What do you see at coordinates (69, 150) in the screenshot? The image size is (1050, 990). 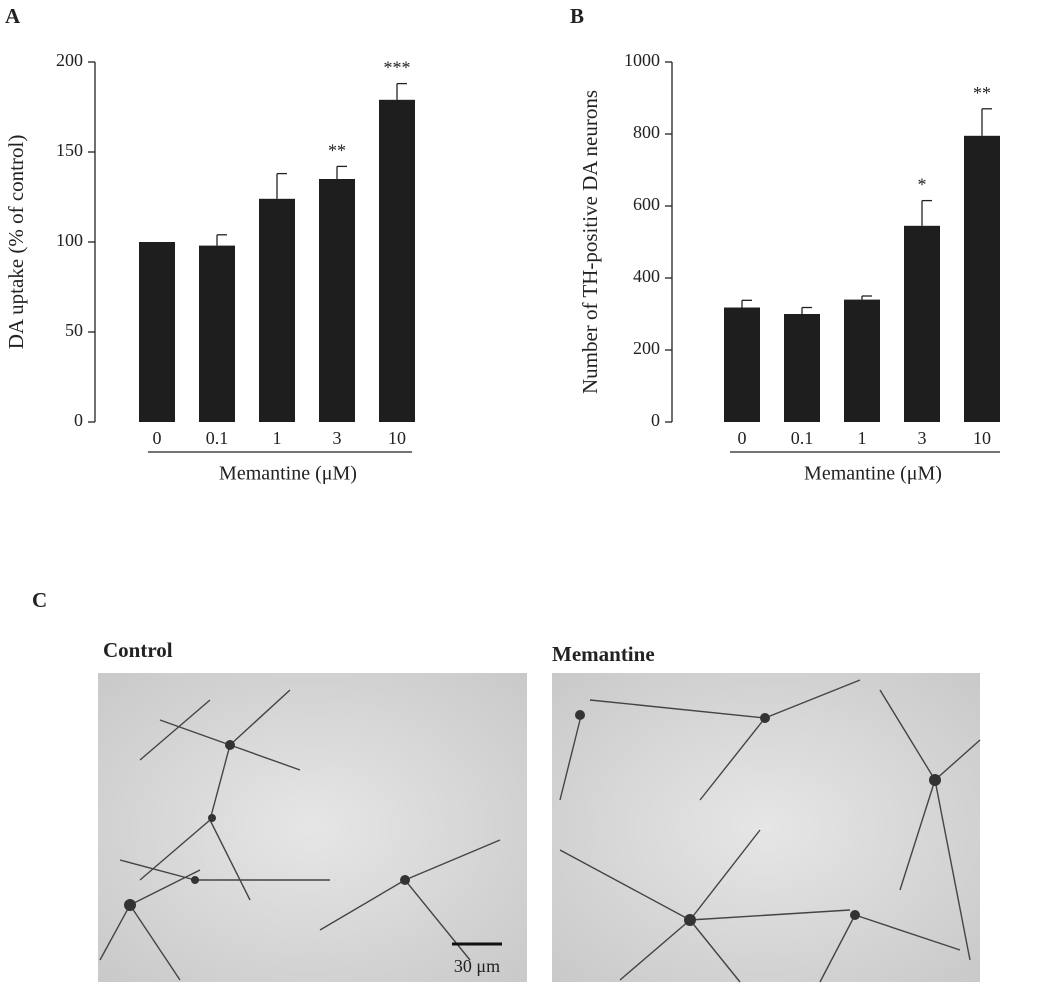 I see `y-tick-label: 150` at bounding box center [69, 150].